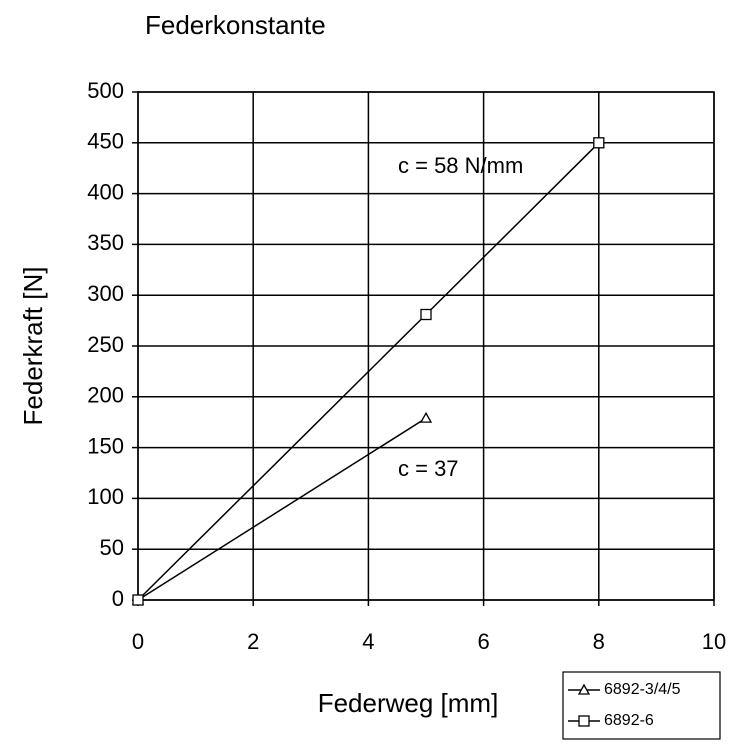 Image resolution: width=745 pixels, height=750 pixels. I want to click on legend-label: 6892-6, so click(629, 720).